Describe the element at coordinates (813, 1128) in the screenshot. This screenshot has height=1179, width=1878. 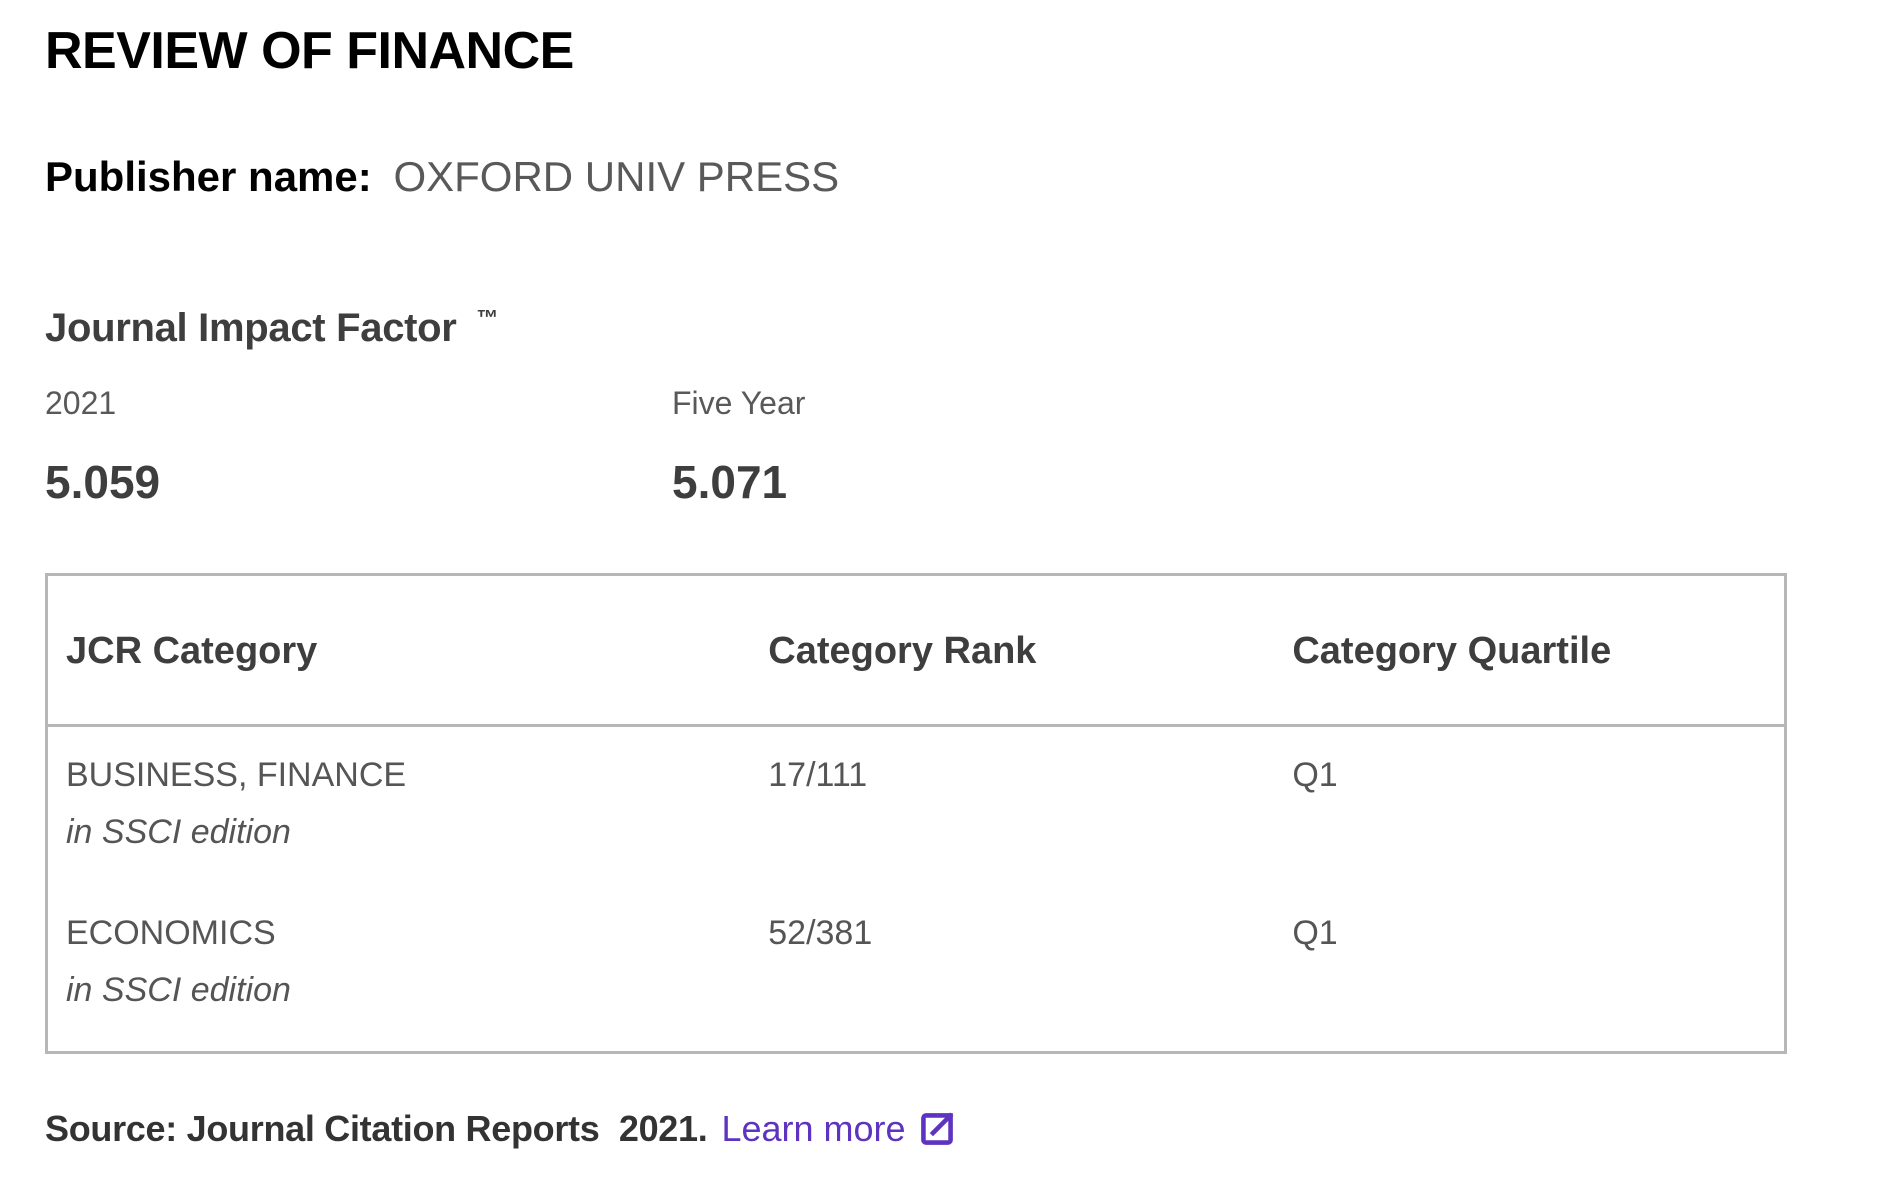
I see `learn-more-label: Learn more` at that location.